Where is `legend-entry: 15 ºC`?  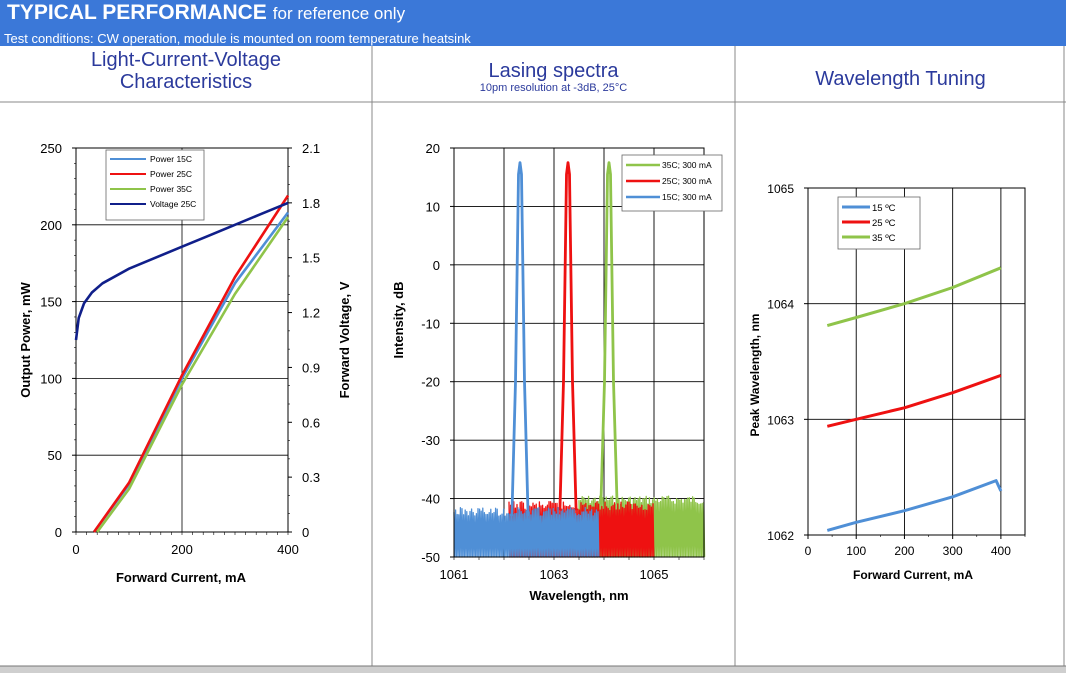
legend-entry: 15 ºC is located at coordinates (884, 208).